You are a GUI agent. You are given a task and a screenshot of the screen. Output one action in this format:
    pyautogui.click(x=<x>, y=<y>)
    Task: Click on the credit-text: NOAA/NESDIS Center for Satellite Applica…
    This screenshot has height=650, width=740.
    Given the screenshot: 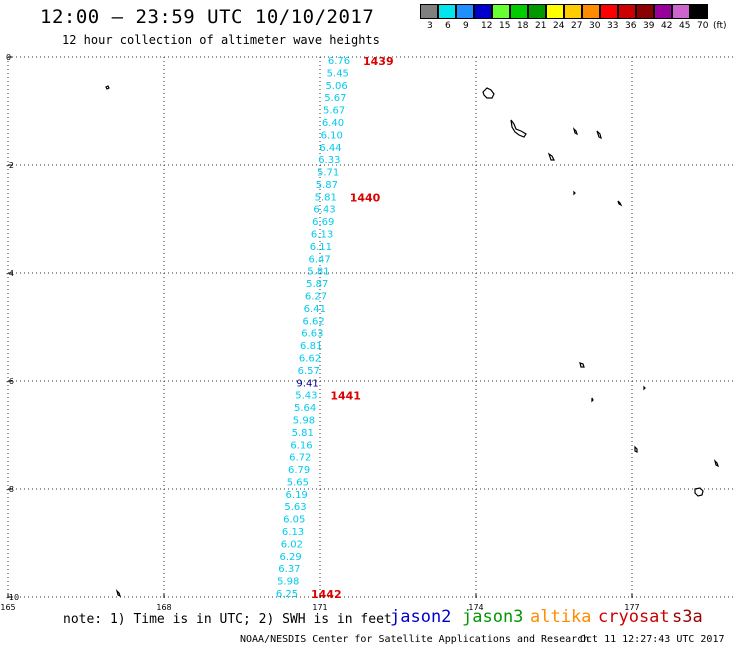 What is the action you would take?
    pyautogui.click(x=415, y=639)
    